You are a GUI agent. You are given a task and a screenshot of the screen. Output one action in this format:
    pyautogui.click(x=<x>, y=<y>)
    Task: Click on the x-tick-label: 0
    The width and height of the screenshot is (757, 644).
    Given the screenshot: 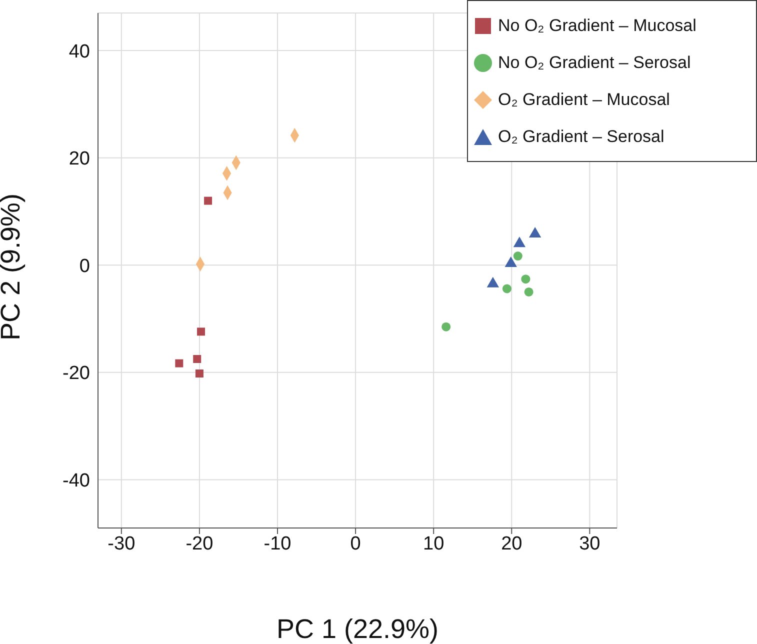 What is the action you would take?
    pyautogui.click(x=355, y=543)
    